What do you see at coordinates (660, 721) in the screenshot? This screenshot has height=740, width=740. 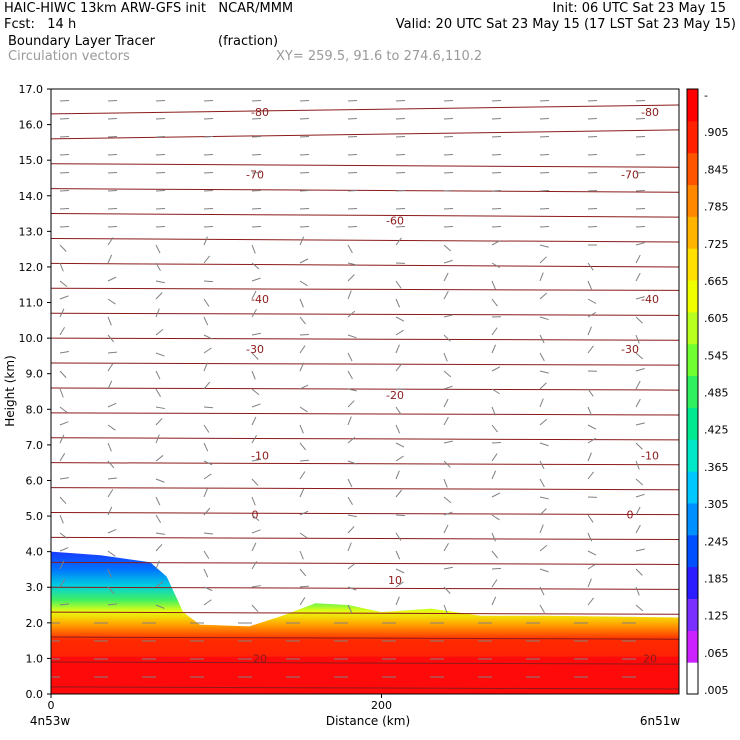 I see `x-endpoint-right: 6n51w` at bounding box center [660, 721].